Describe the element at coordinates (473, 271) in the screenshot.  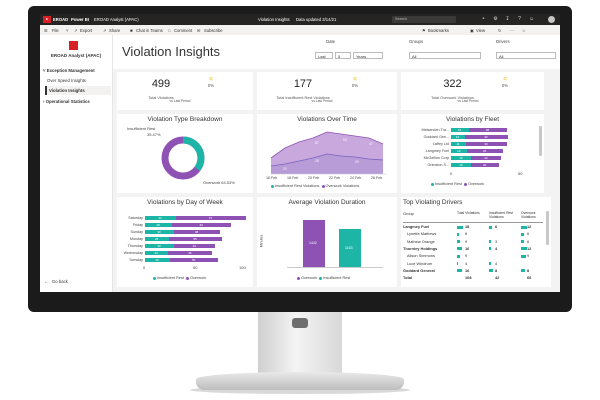
I see `table-row: Goddard General 16 8 8` at that location.